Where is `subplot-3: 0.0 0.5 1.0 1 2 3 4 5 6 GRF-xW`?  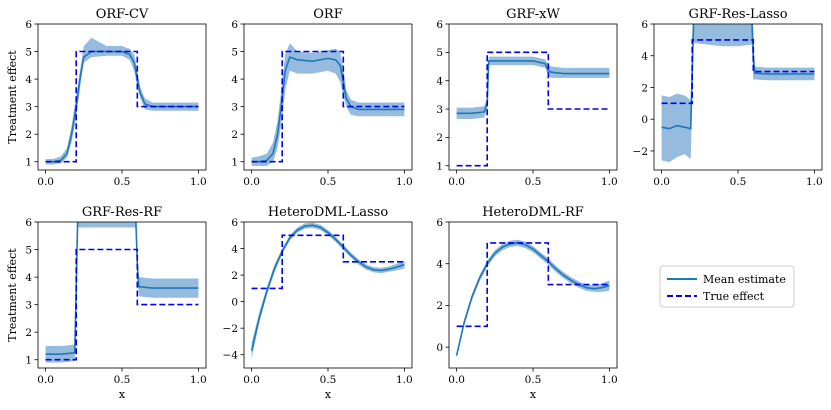 subplot-3: 0.0 0.5 1.0 1 2 3 4 5 6 GRF-xW is located at coordinates (526, 97).